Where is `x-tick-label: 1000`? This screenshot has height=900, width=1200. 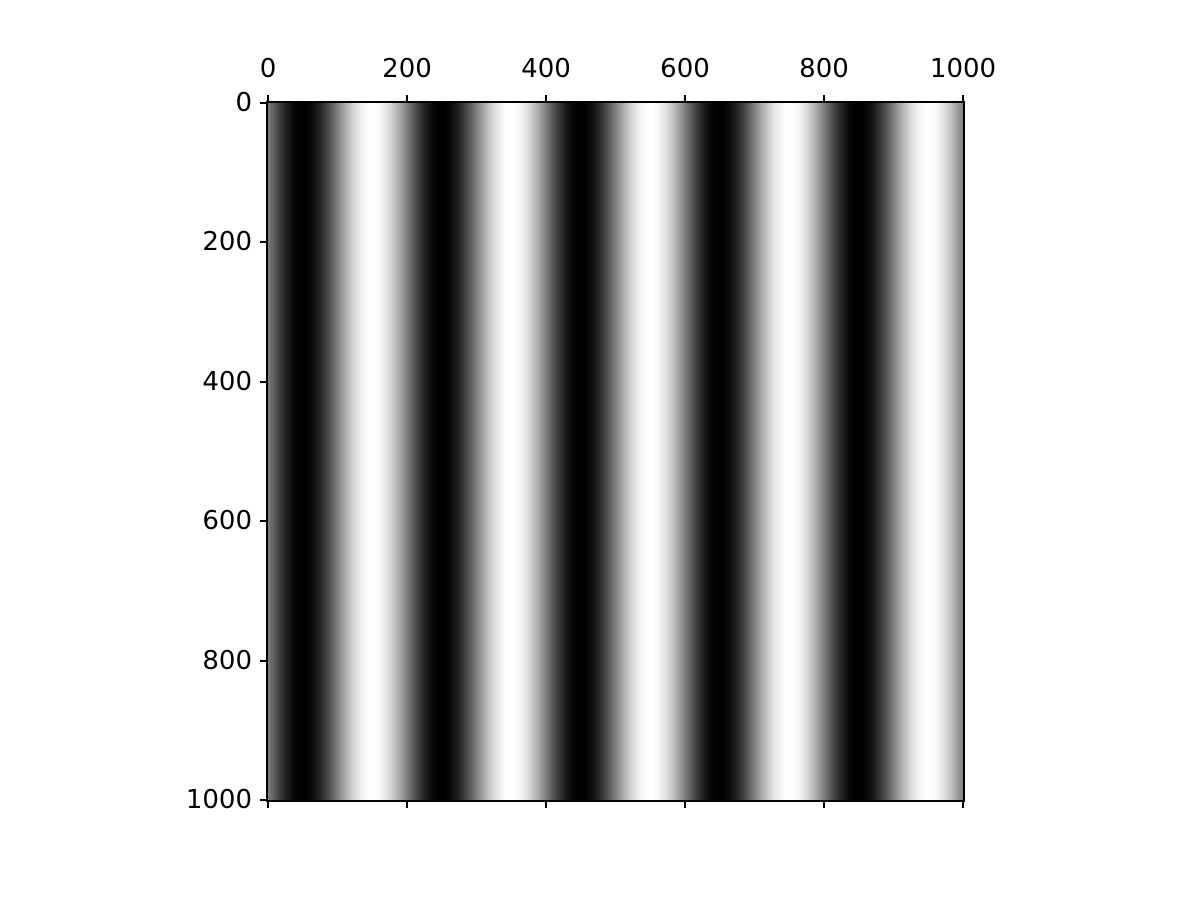 x-tick-label: 1000 is located at coordinates (963, 69).